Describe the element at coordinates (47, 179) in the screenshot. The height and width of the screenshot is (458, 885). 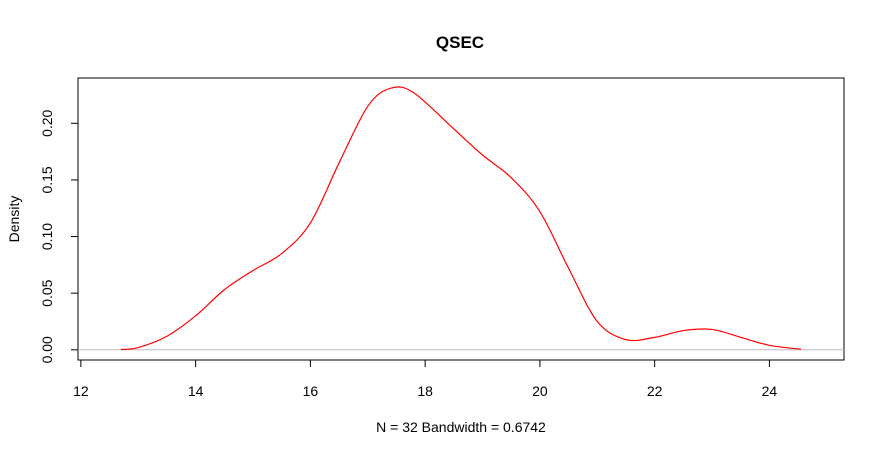
I see `y-tick-label: 0.15` at that location.